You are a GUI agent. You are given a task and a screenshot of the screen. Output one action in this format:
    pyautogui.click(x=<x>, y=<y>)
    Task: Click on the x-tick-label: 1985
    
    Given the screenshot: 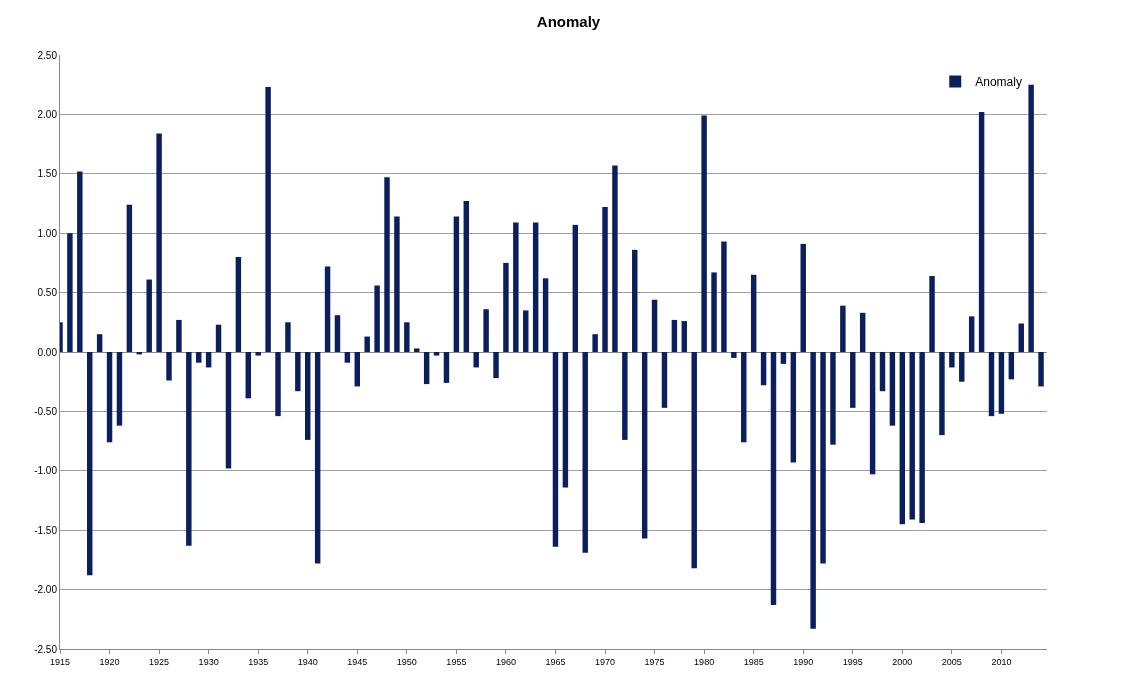 What is the action you would take?
    pyautogui.click(x=753, y=661)
    